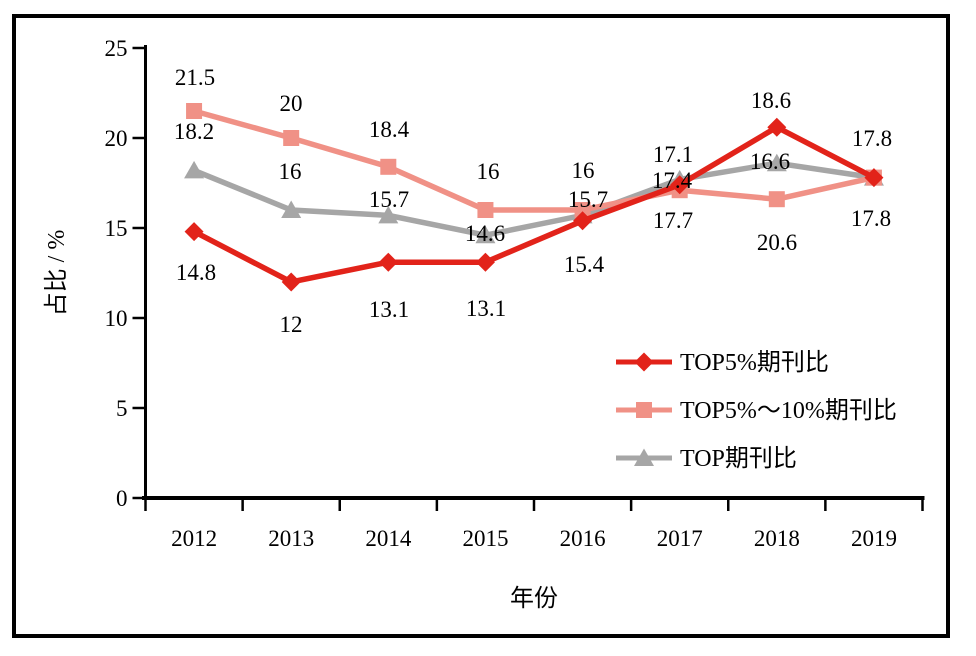 Image resolution: width=976 pixels, height=656 pixels. What do you see at coordinates (738, 458) in the screenshot?
I see `legend-label: TOP期刊比` at bounding box center [738, 458].